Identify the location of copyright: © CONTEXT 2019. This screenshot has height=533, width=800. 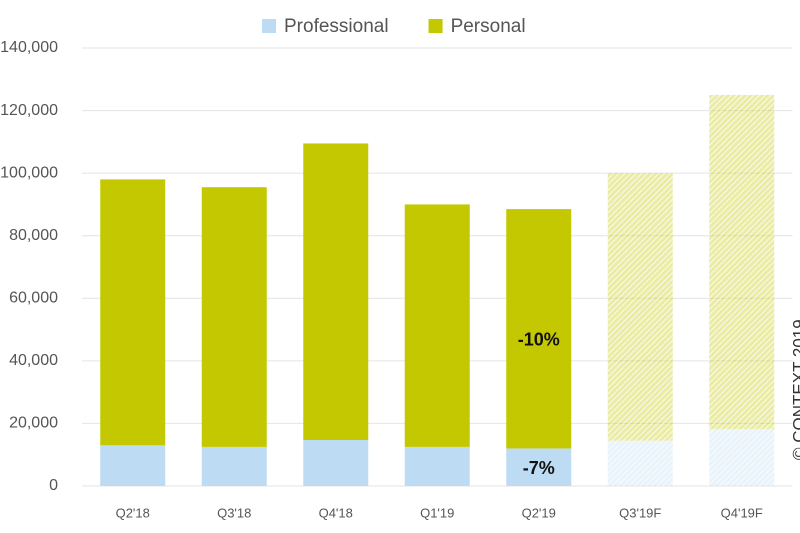
(794, 389).